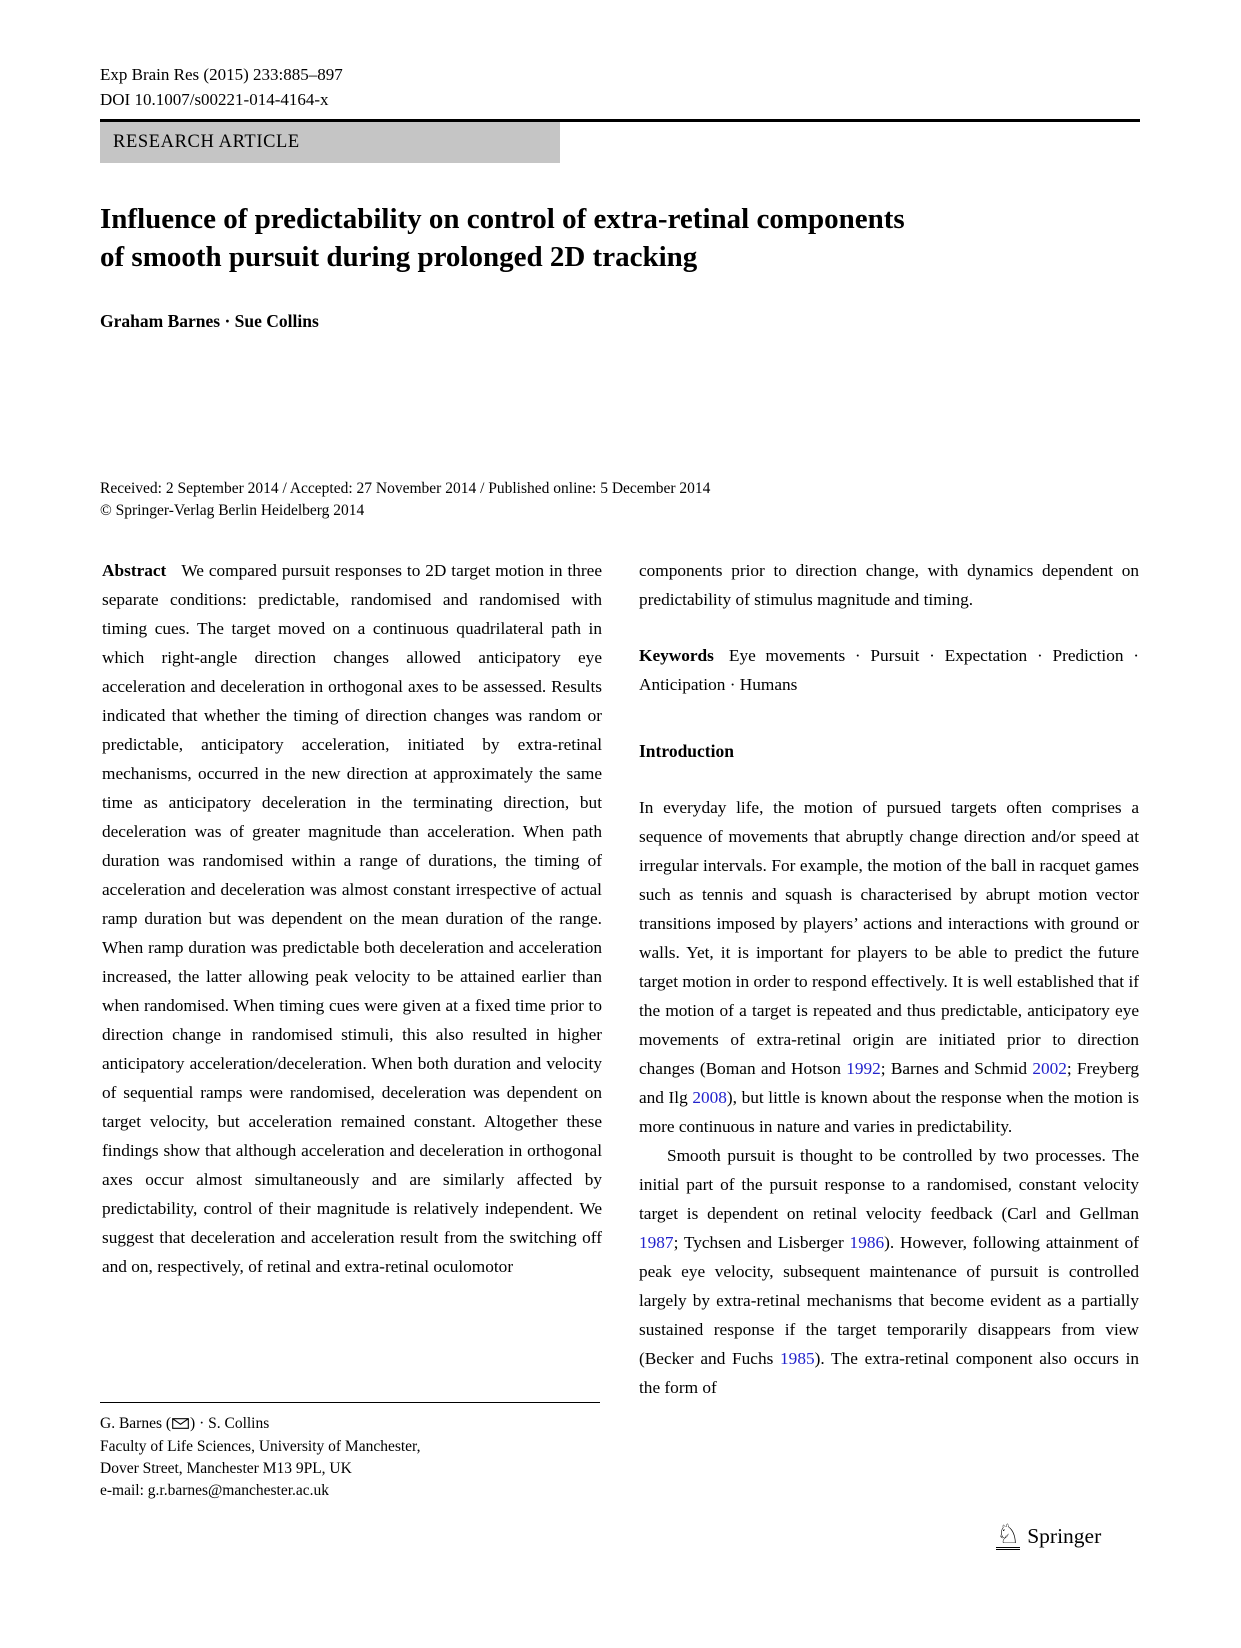 The image size is (1241, 1648). What do you see at coordinates (867, 1242) in the screenshot?
I see `citation-link: 1986` at bounding box center [867, 1242].